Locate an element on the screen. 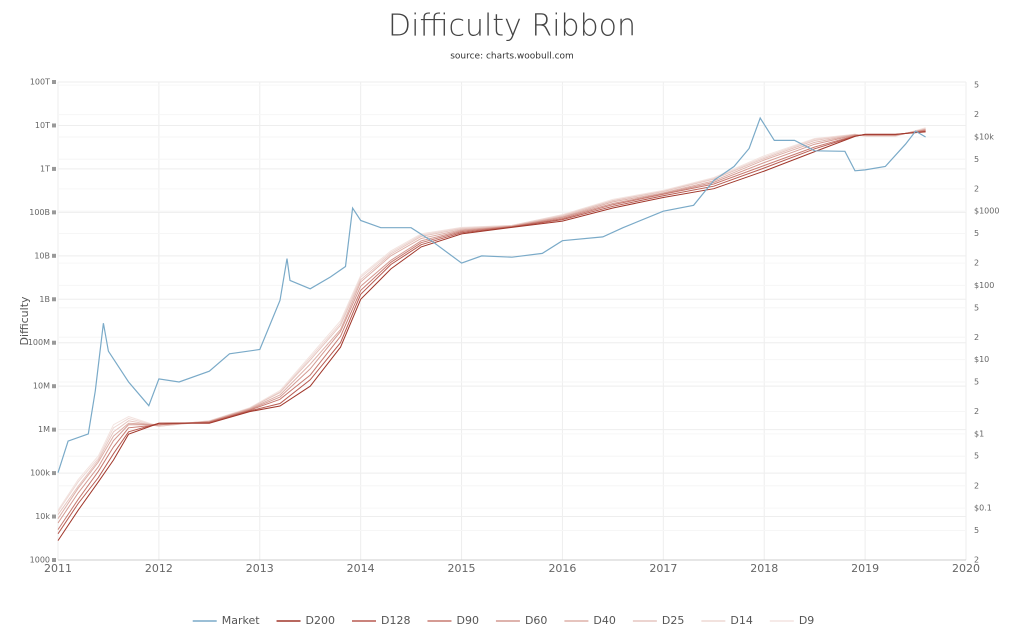  legend-label: D90 is located at coordinates (467, 620).